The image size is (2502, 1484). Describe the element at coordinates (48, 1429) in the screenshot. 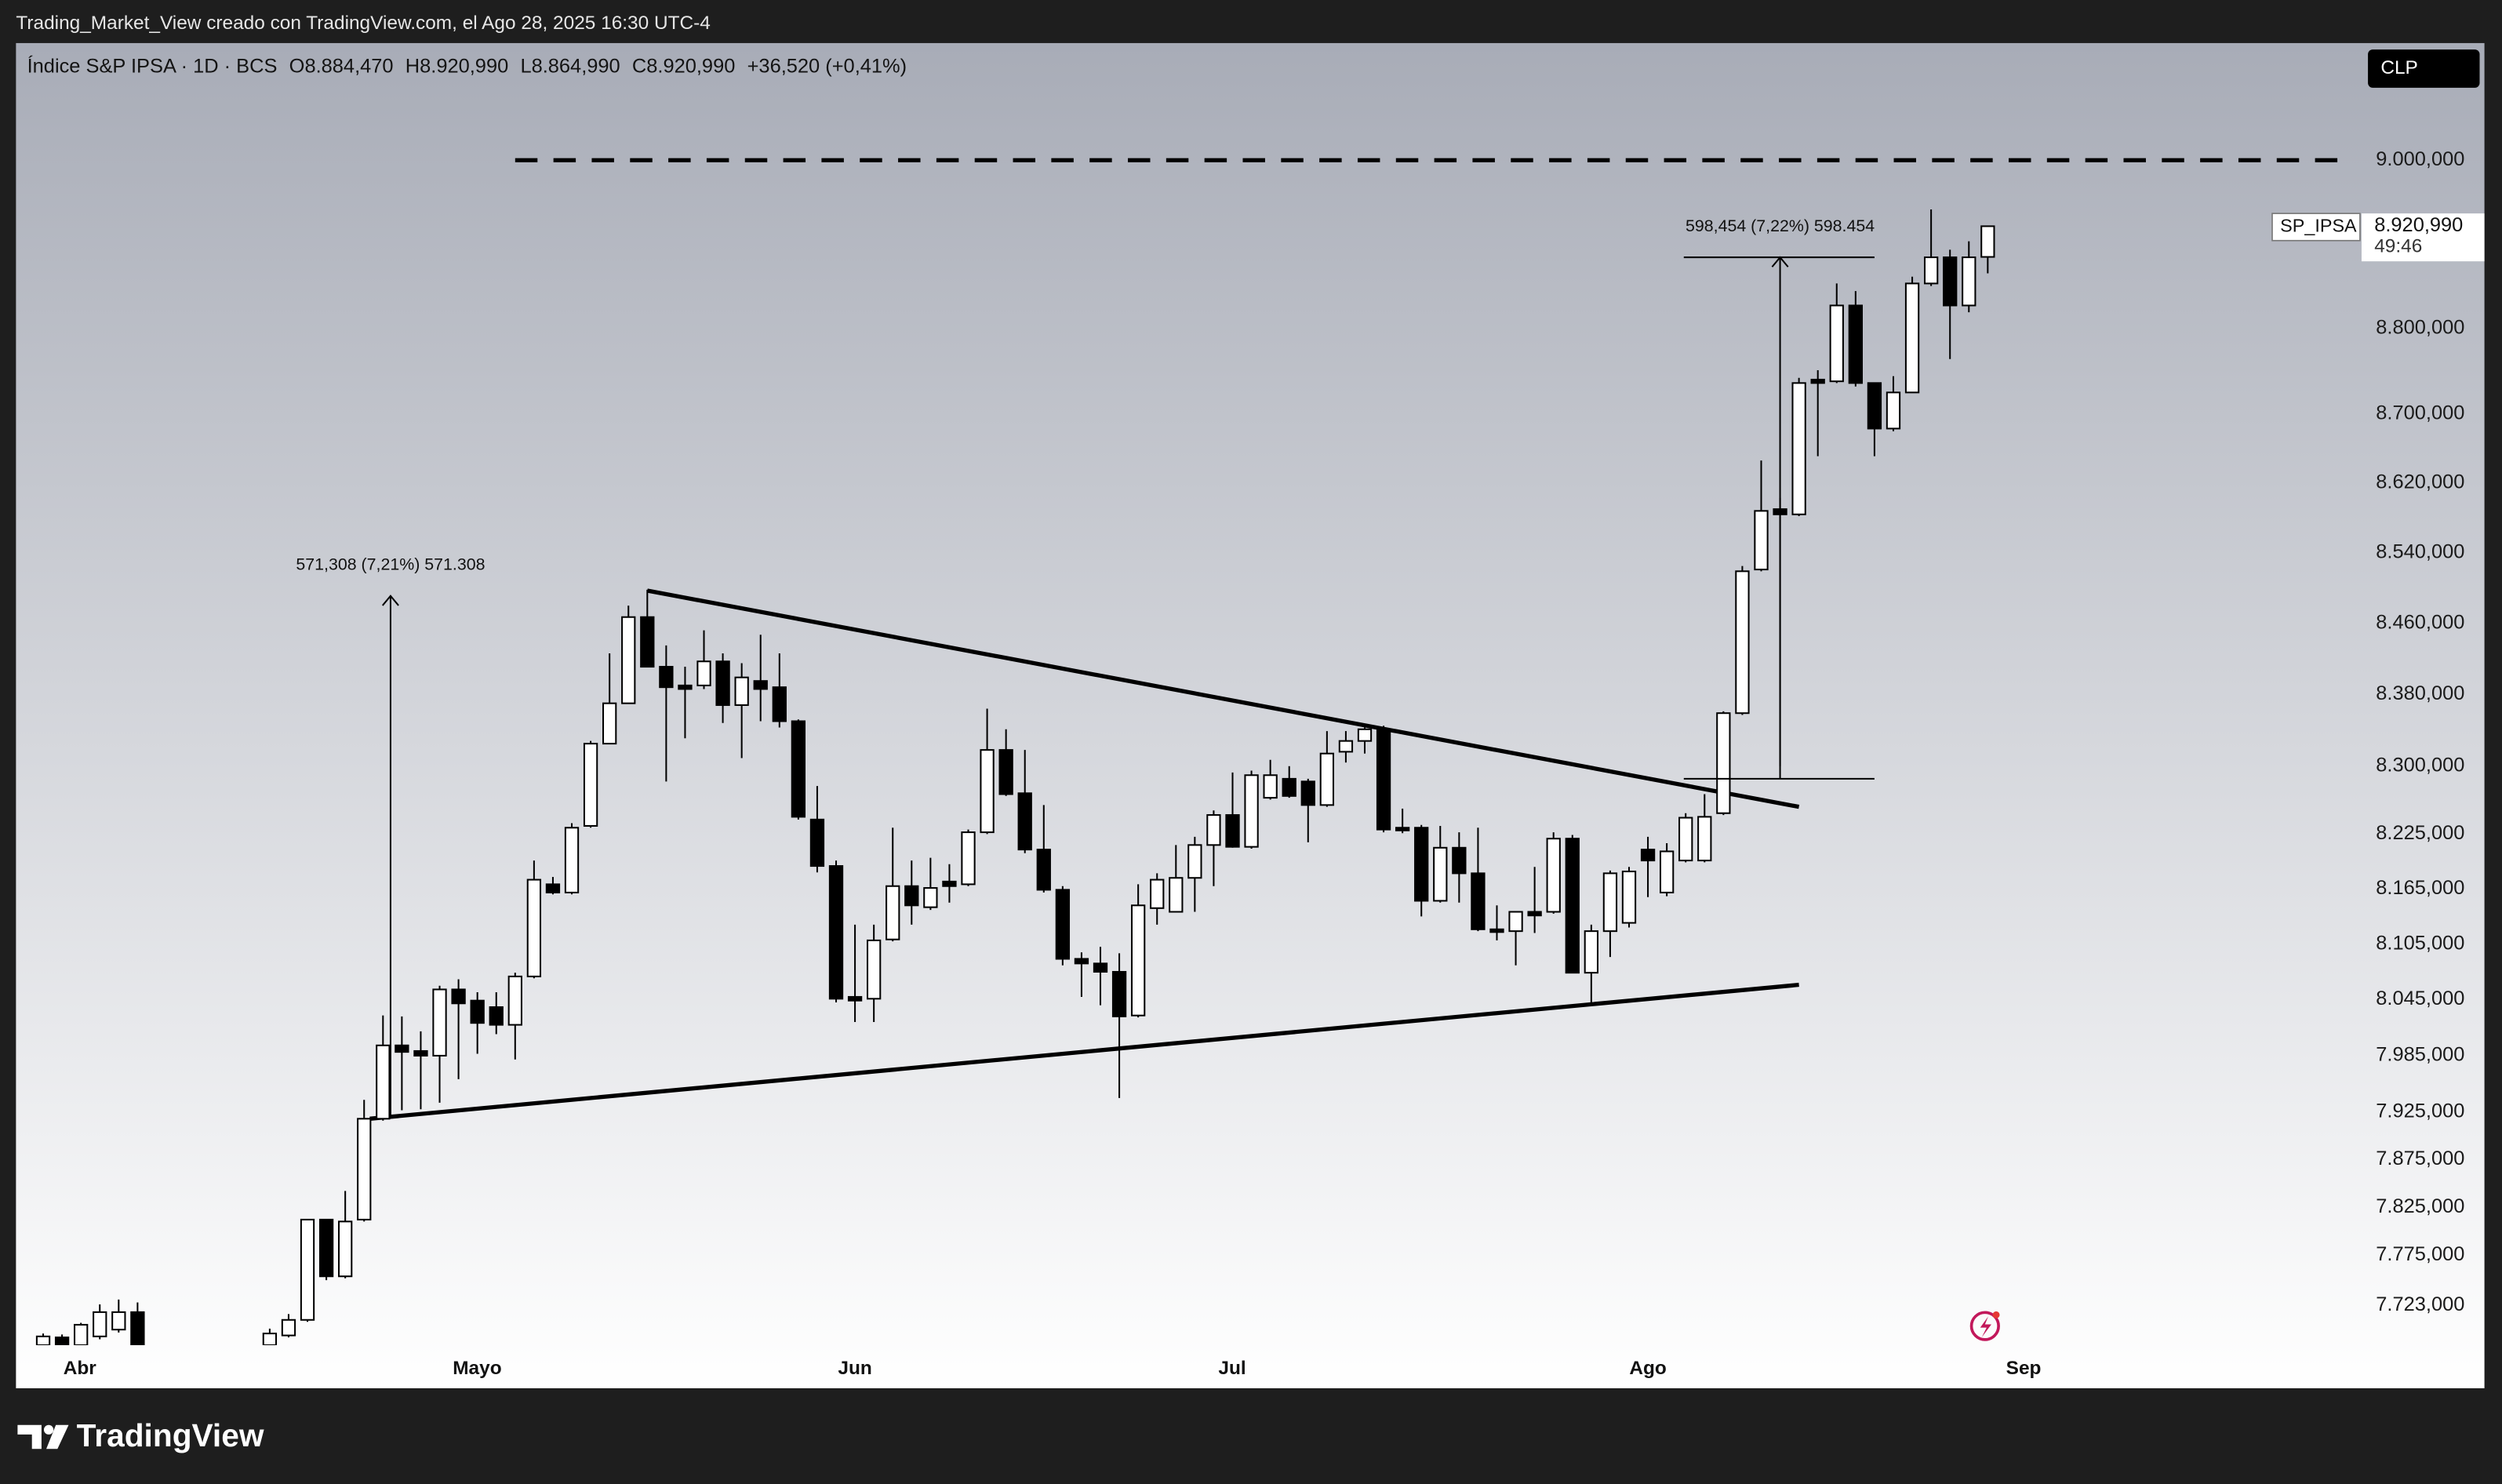

I see `logo-mark-dot` at that location.